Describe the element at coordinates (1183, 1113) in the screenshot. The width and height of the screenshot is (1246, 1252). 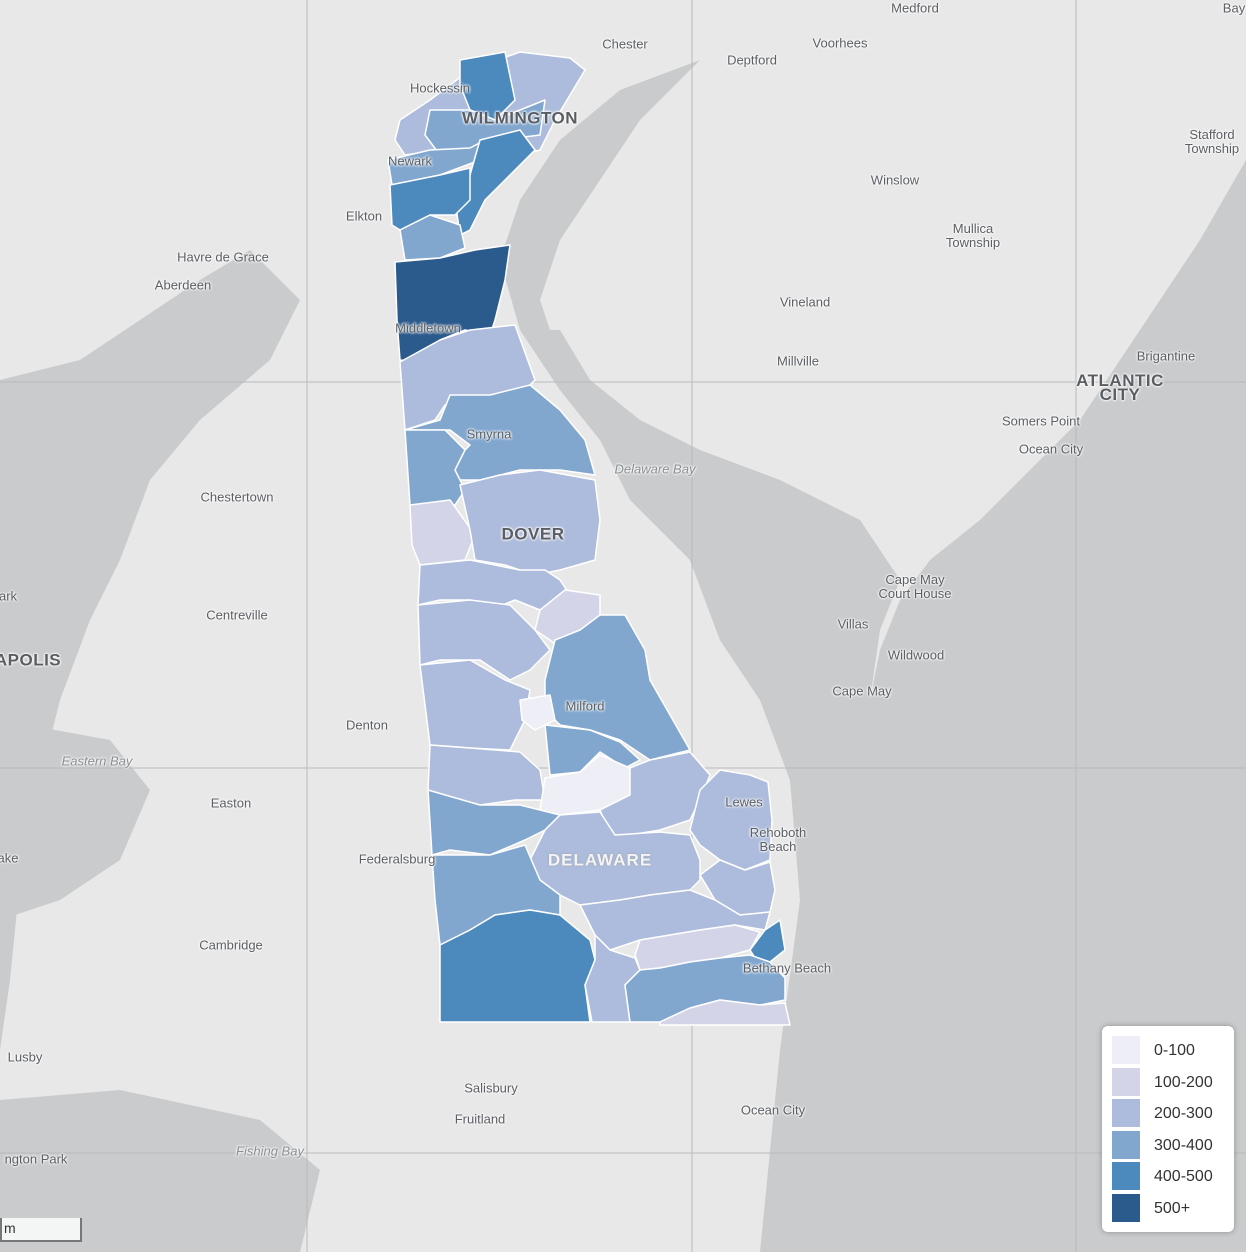
I see `legend-label: 200-300` at that location.